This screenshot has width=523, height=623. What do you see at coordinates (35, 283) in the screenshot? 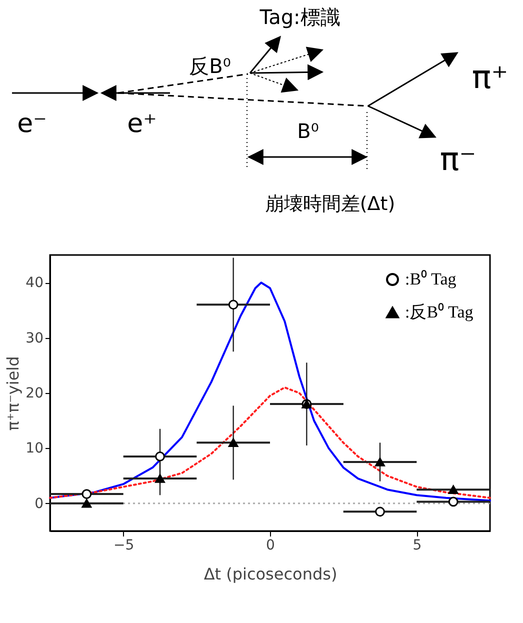
I see `y-tick-label: 40` at bounding box center [35, 283].